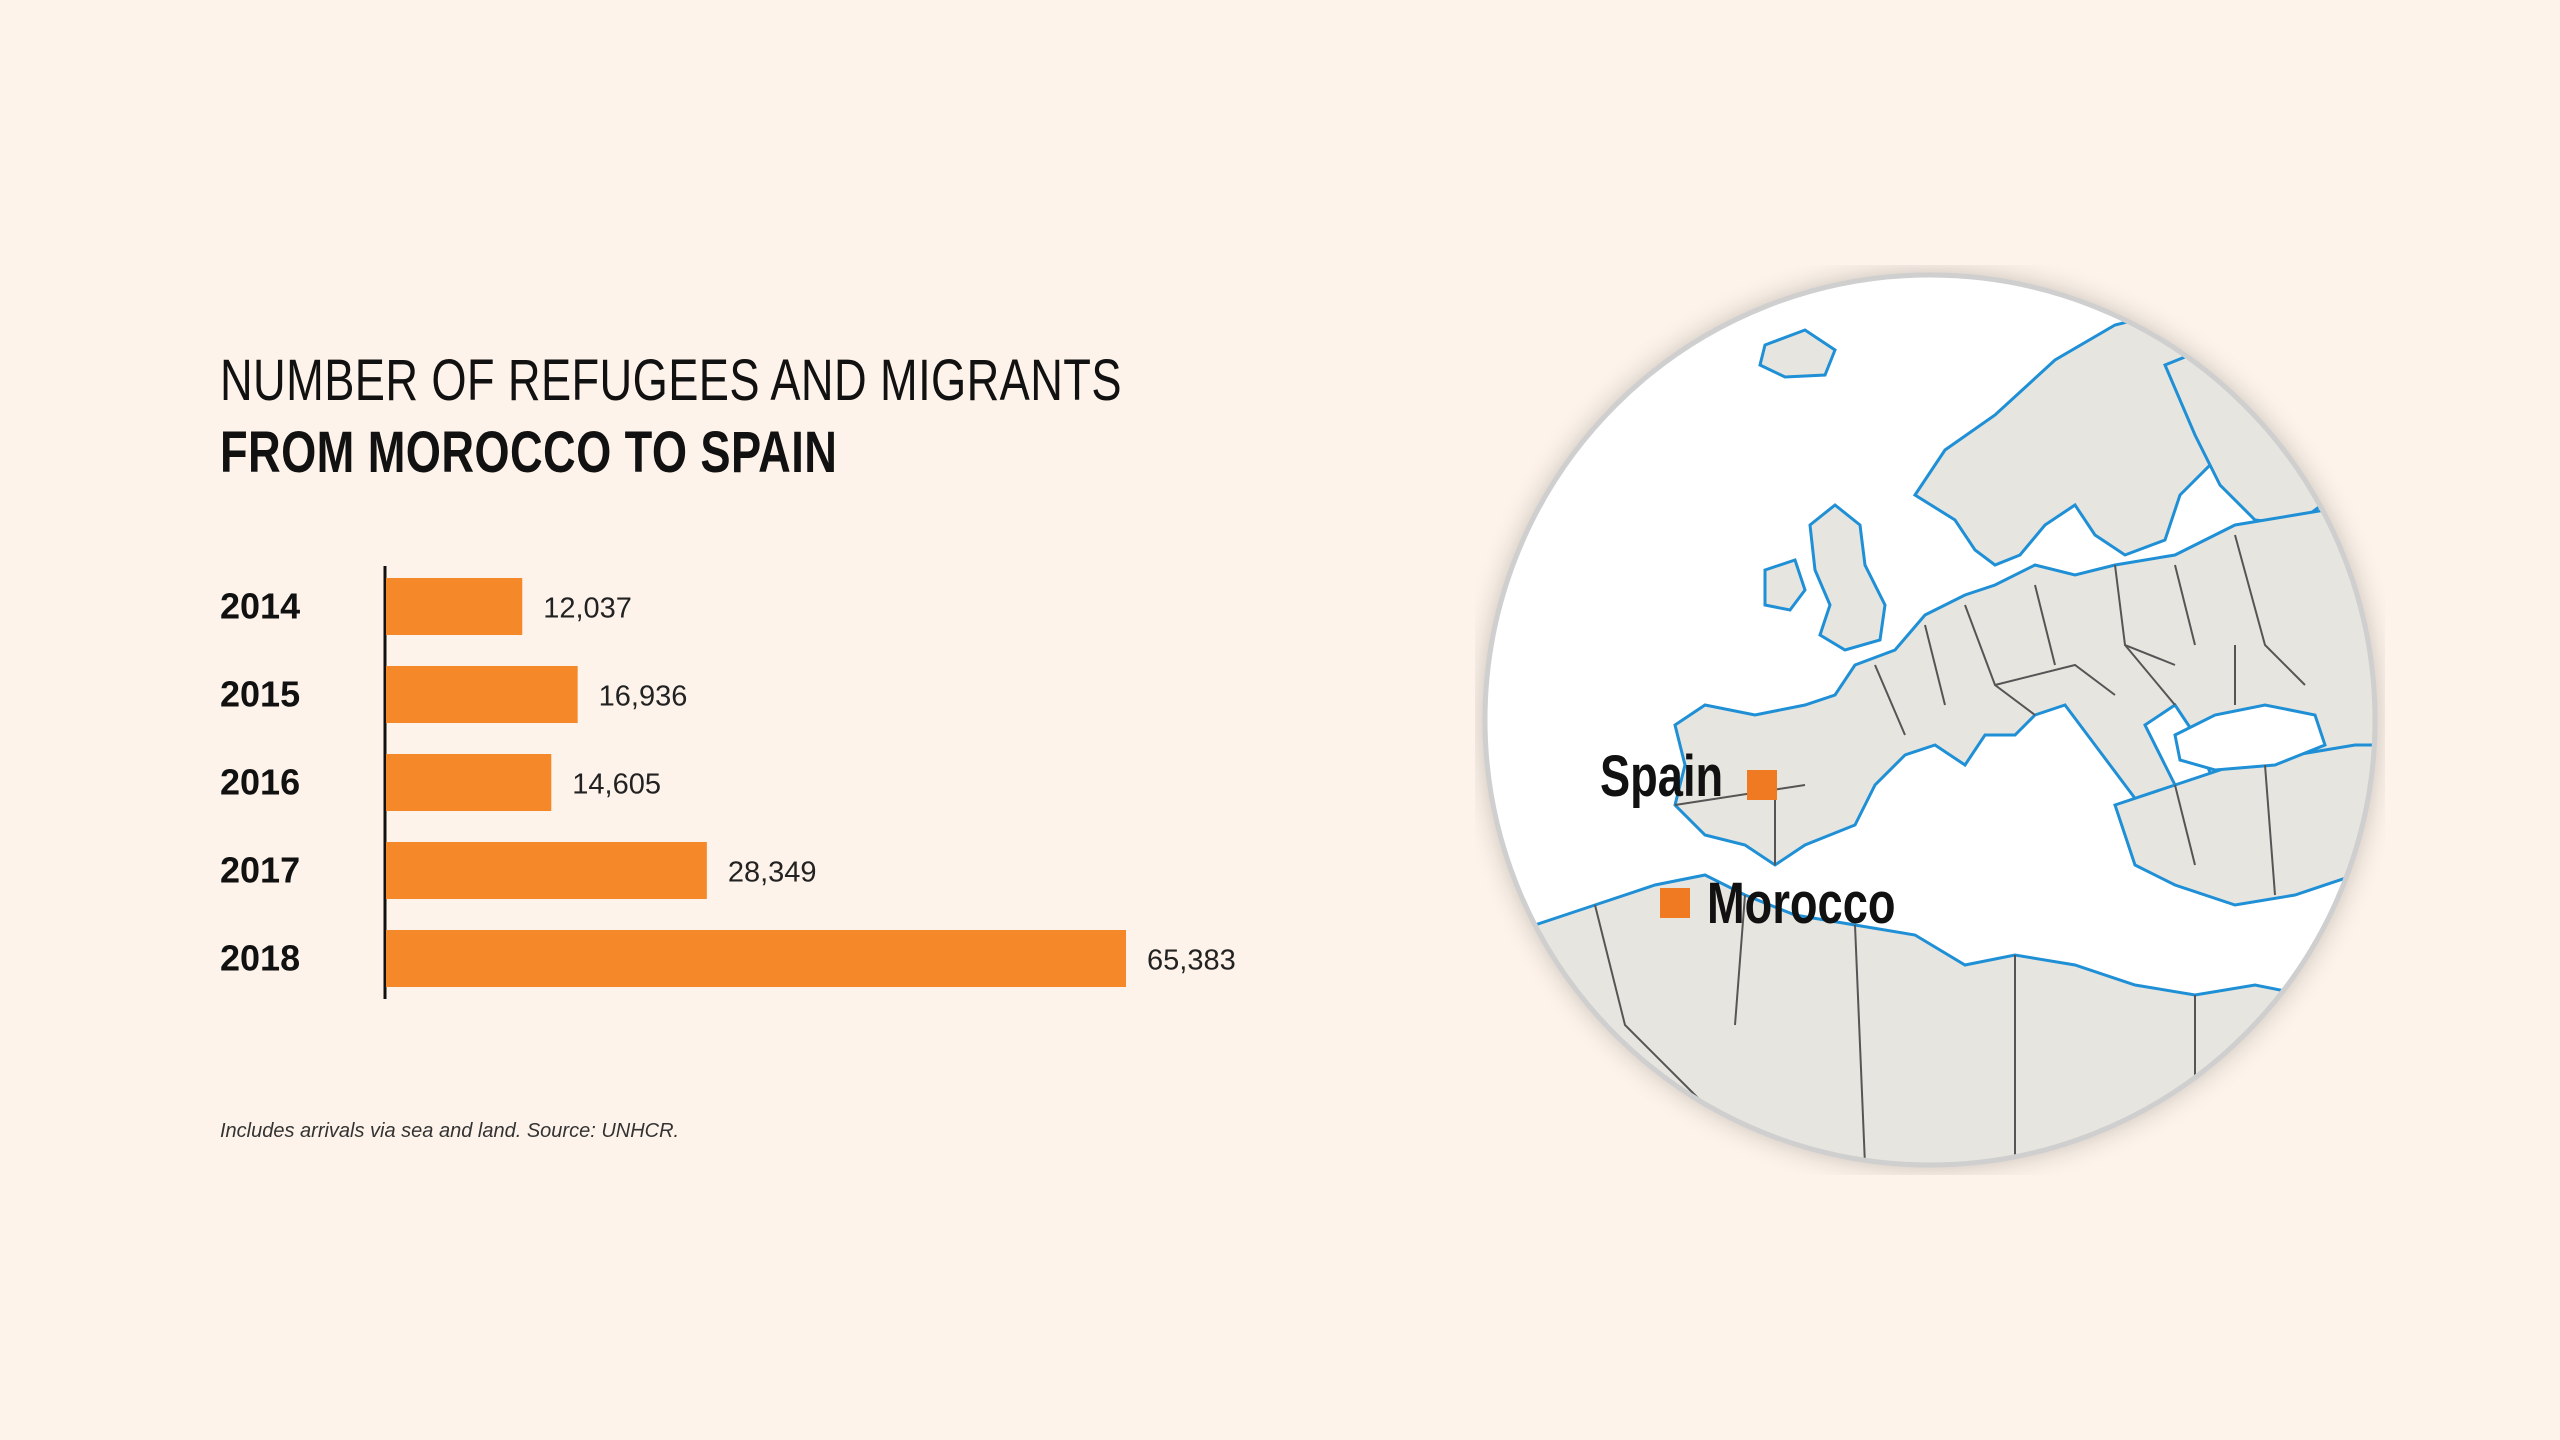 This screenshot has height=1440, width=2560. I want to click on bar-2015, so click(482, 694).